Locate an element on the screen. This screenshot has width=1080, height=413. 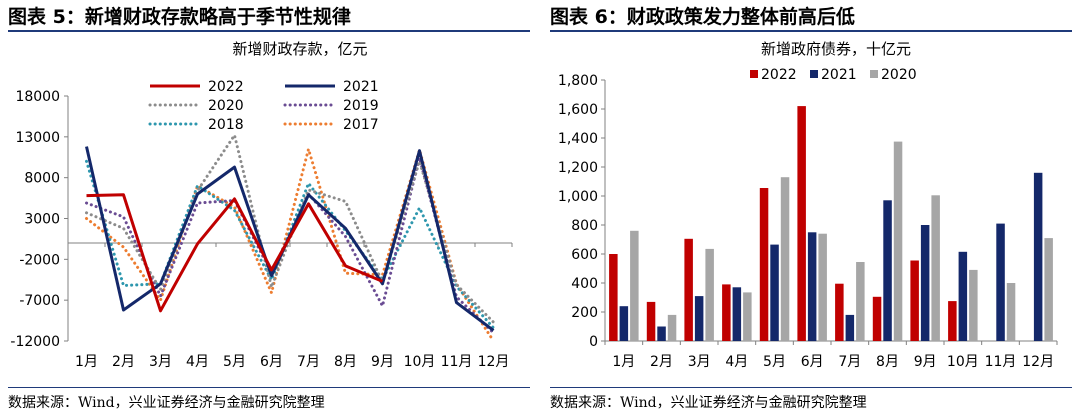
left-source-note: 数据来源：Wind，兴业证券经济与金融研究院整理 is located at coordinates (166, 403).